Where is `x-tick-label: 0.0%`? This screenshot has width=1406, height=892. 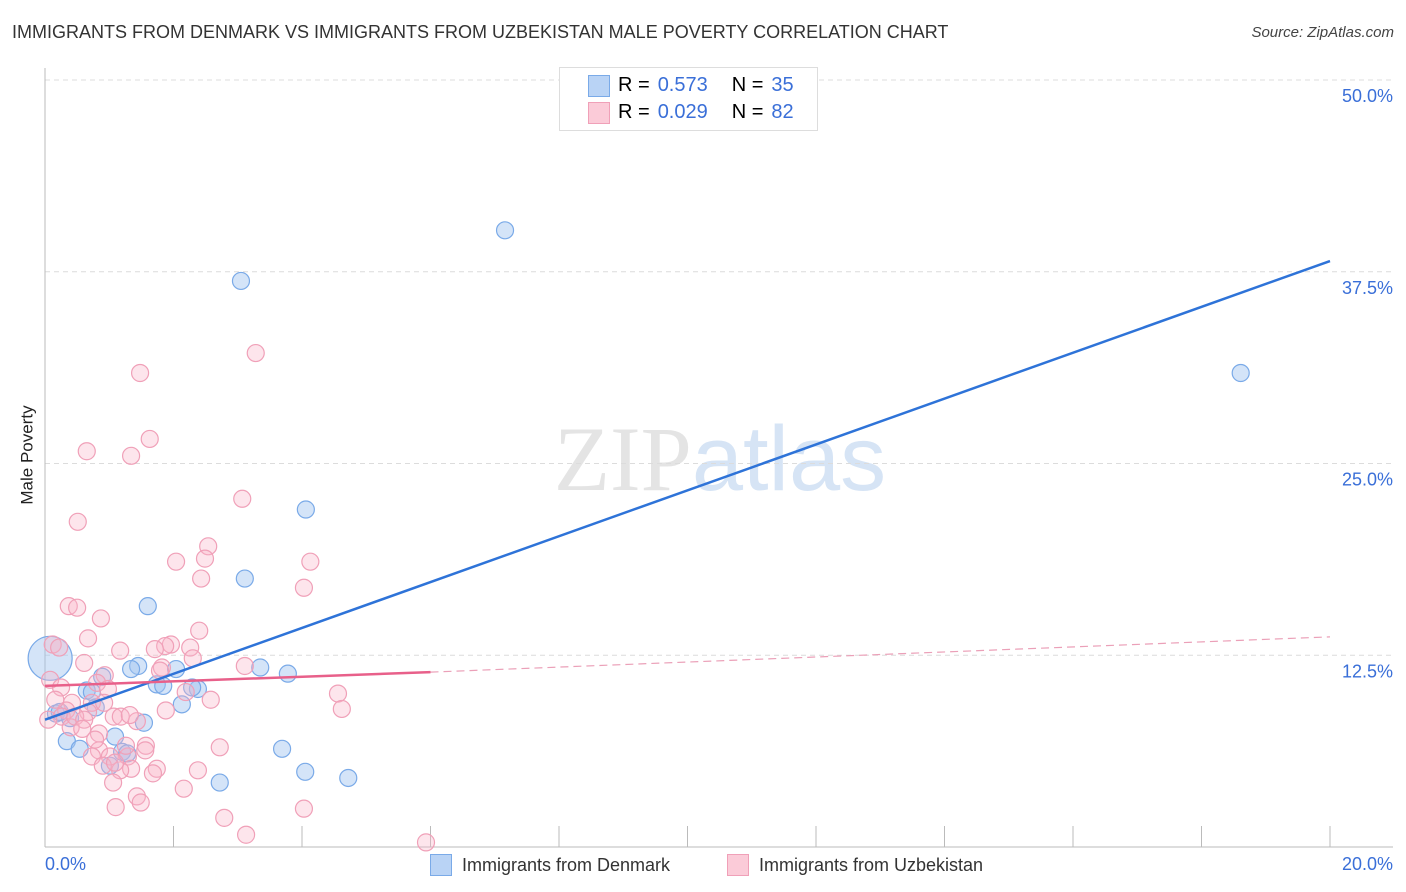
x-tick-label: 0.0% is located at coordinates (65, 864).